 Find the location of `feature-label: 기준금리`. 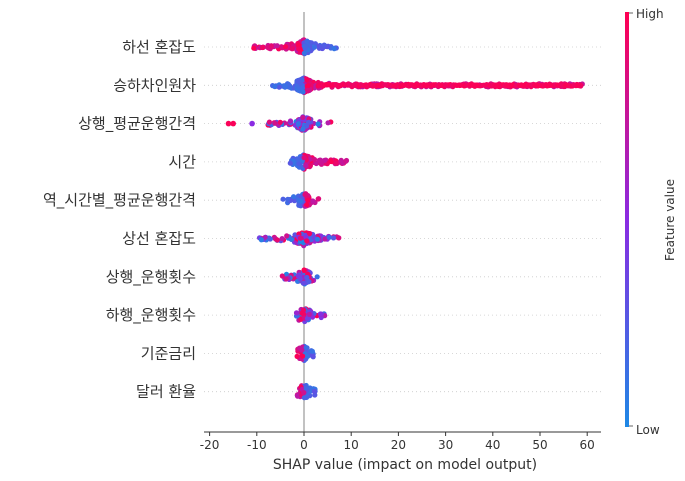

feature-label: 기준금리 is located at coordinates (168, 353).